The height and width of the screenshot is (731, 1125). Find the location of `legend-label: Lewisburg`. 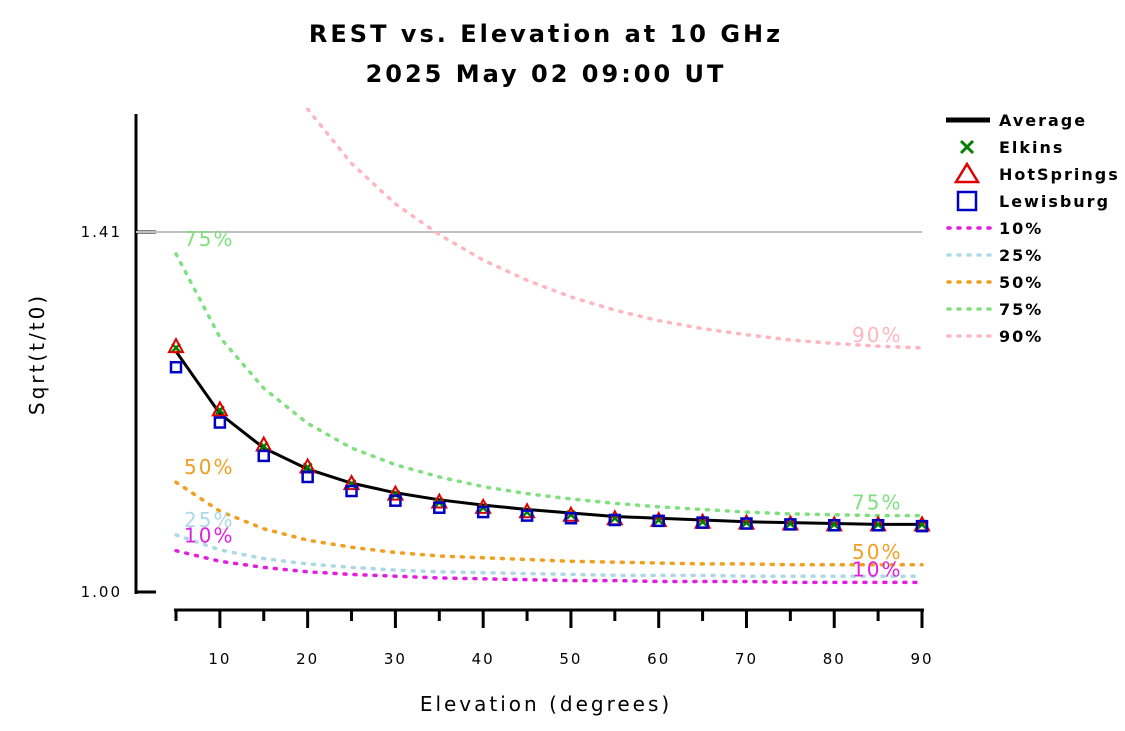

legend-label: Lewisburg is located at coordinates (1054, 201).